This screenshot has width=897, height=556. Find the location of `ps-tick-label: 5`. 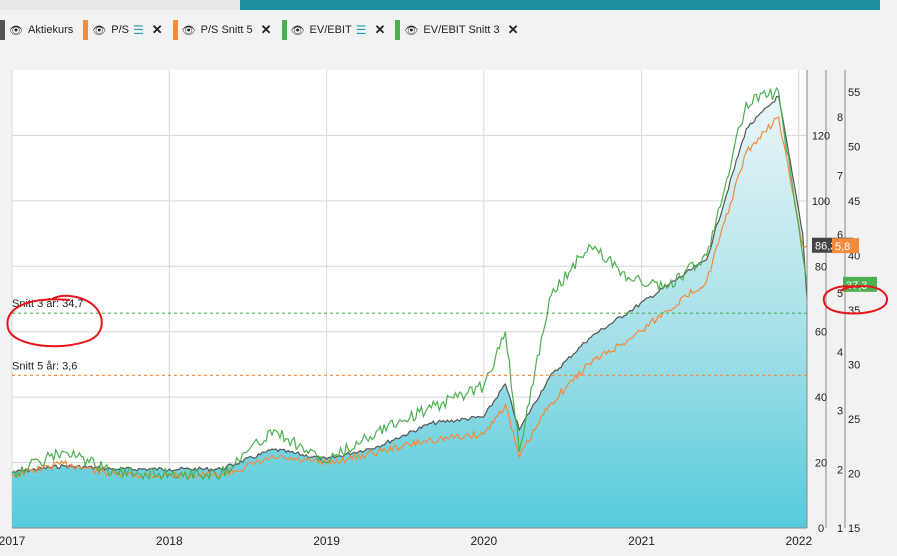

ps-tick-label: 5 is located at coordinates (840, 294).